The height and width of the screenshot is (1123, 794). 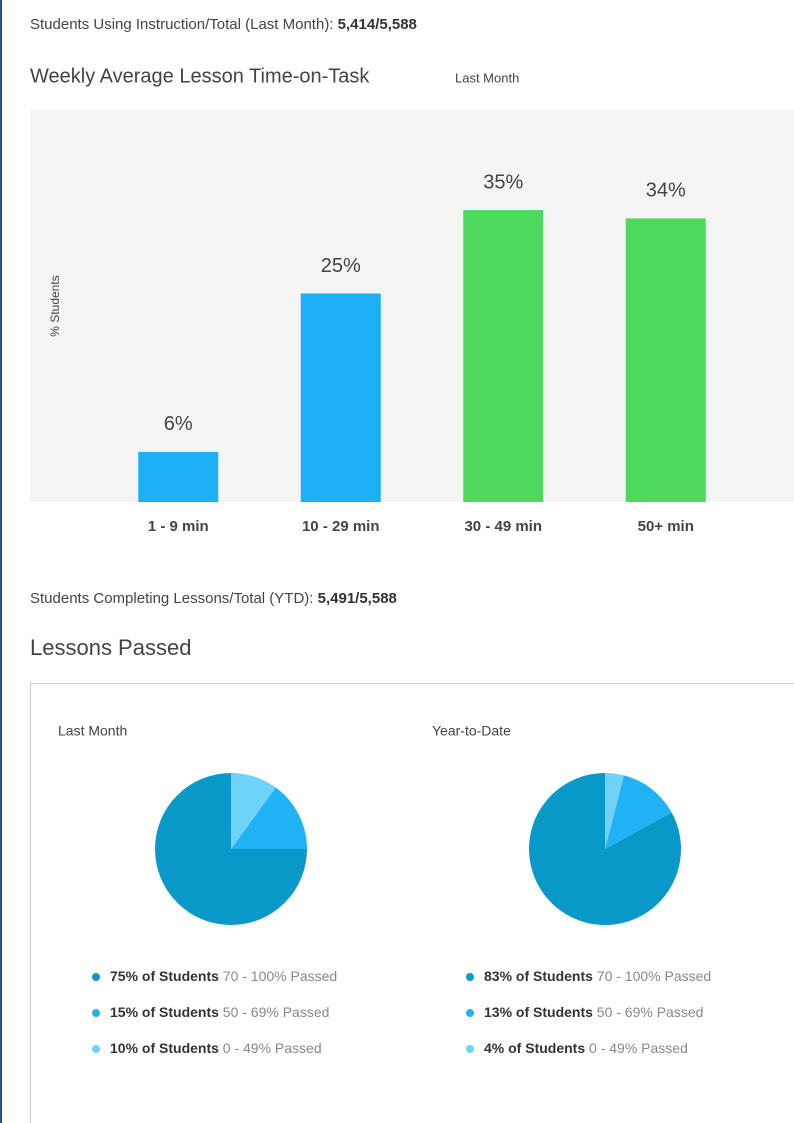 I want to click on bar-title: Weekly Average Lesson Time-on-Task, so click(x=200, y=76).